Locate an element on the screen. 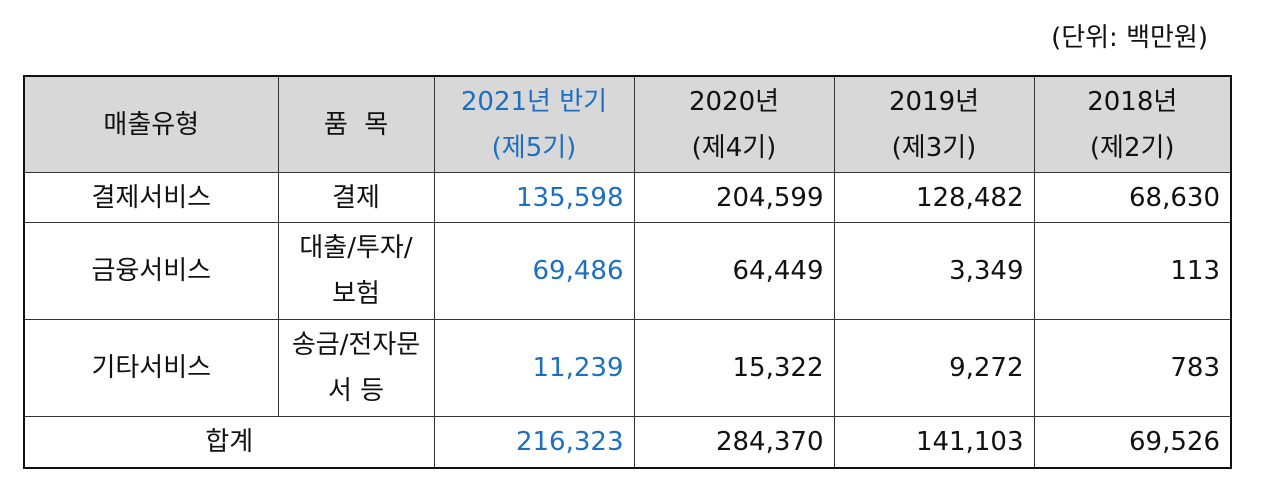 Image resolution: width=1262 pixels, height=496 pixels. cell-value: 9,272 is located at coordinates (934, 368).